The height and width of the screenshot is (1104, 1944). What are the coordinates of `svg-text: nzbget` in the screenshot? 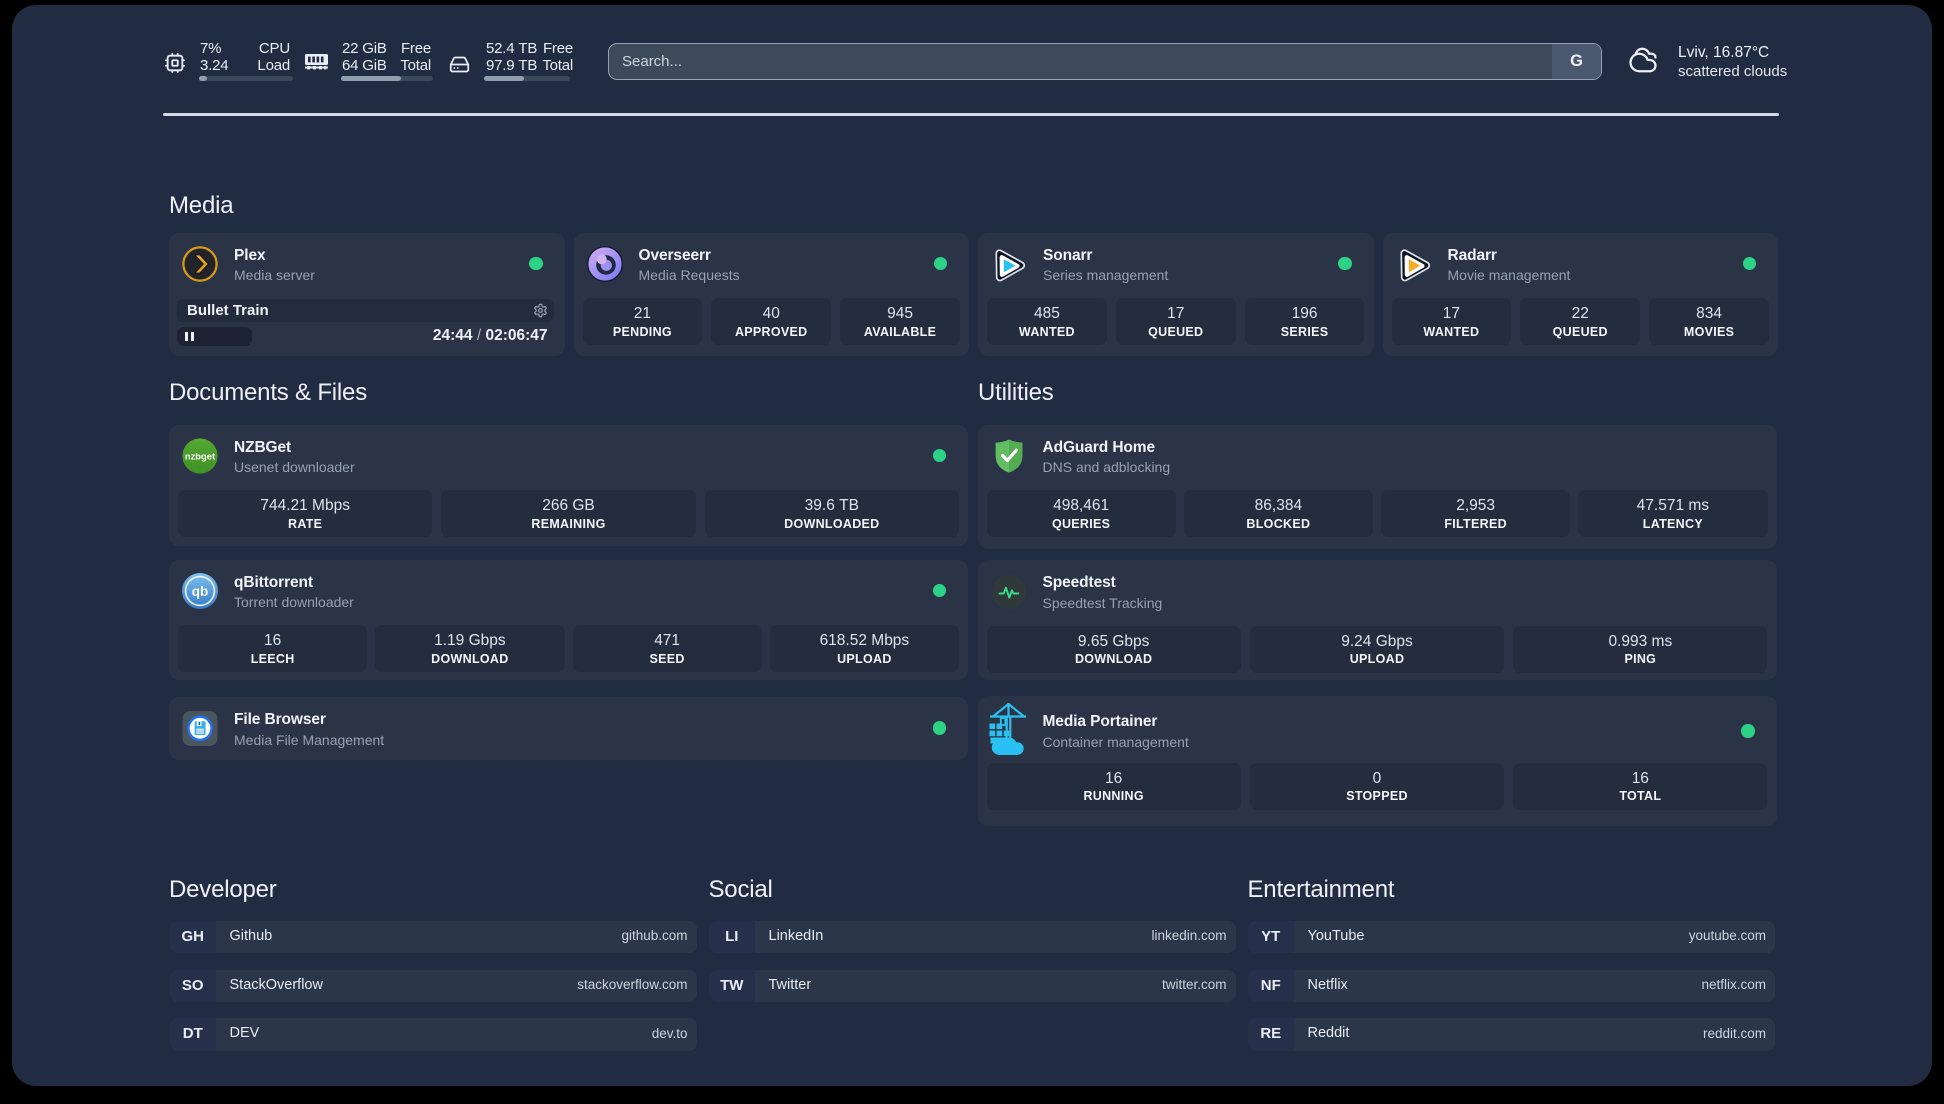 It's located at (200, 456).